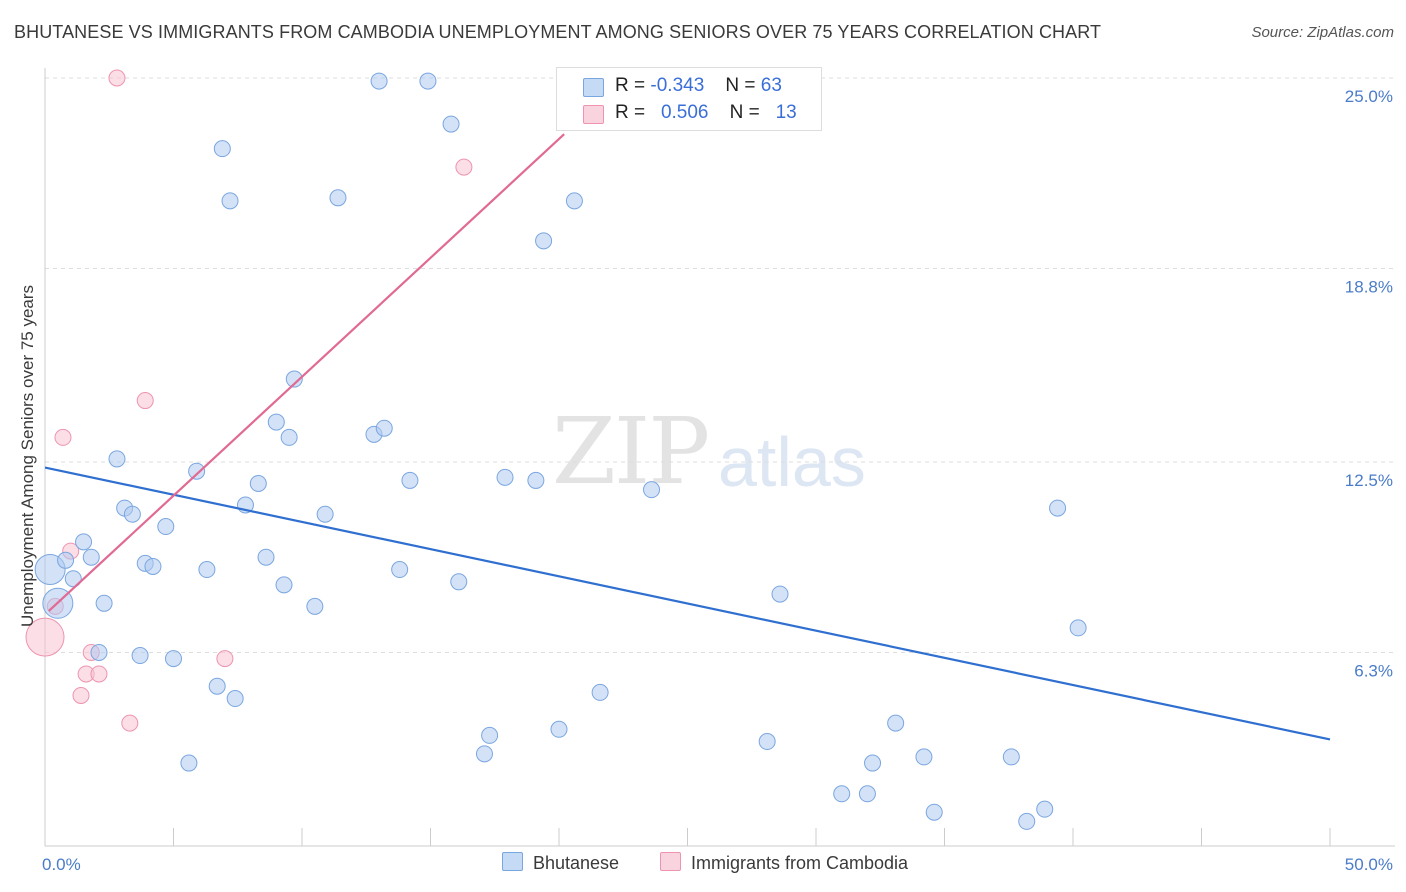  What do you see at coordinates (670, 861) in the screenshot?
I see `bottom-legend-swatch-pink` at bounding box center [670, 861].